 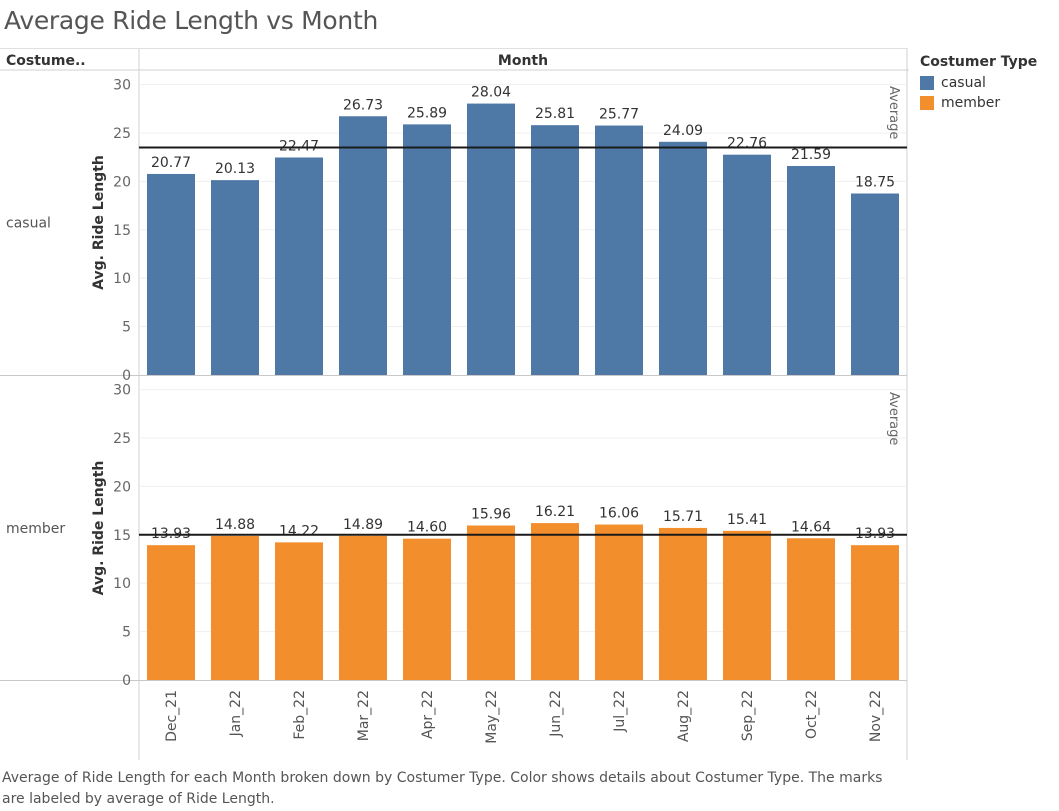 What do you see at coordinates (683, 517) in the screenshot?
I see `data-label: 15.71` at bounding box center [683, 517].